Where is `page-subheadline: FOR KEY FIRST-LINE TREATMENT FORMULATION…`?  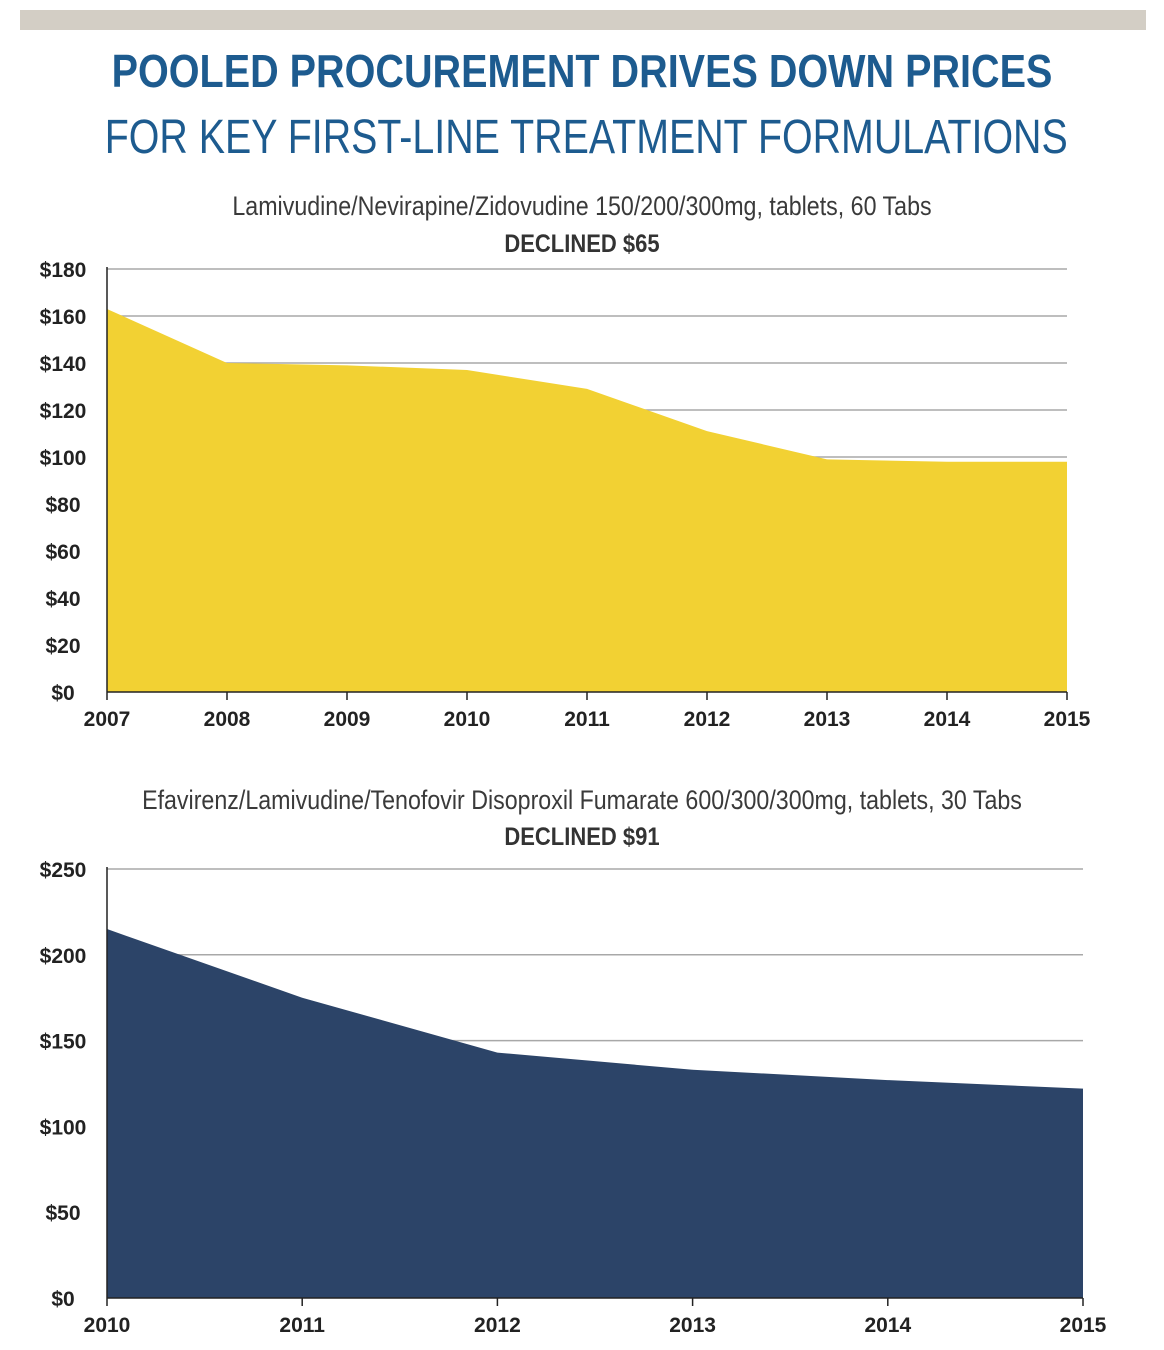 page-subheadline: FOR KEY FIRST-LINE TREATMENT FORMULATION… is located at coordinates (586, 137).